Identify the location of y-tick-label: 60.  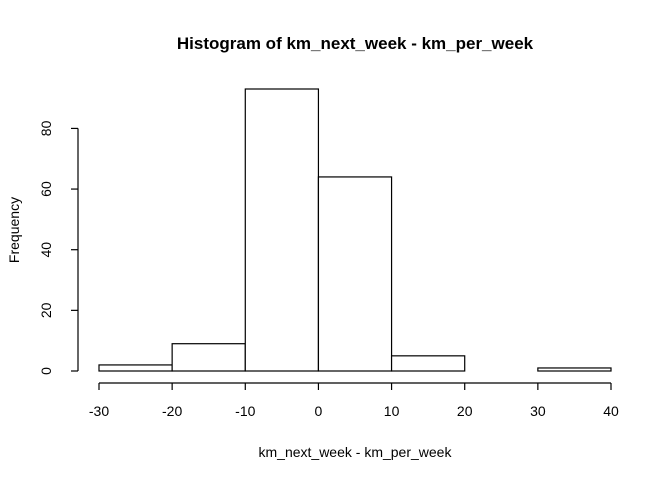
(46, 189).